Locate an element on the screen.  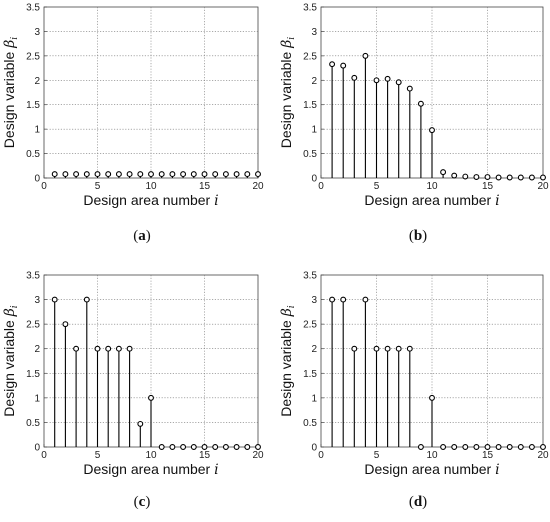
caption-d: (d) is located at coordinates (418, 502).